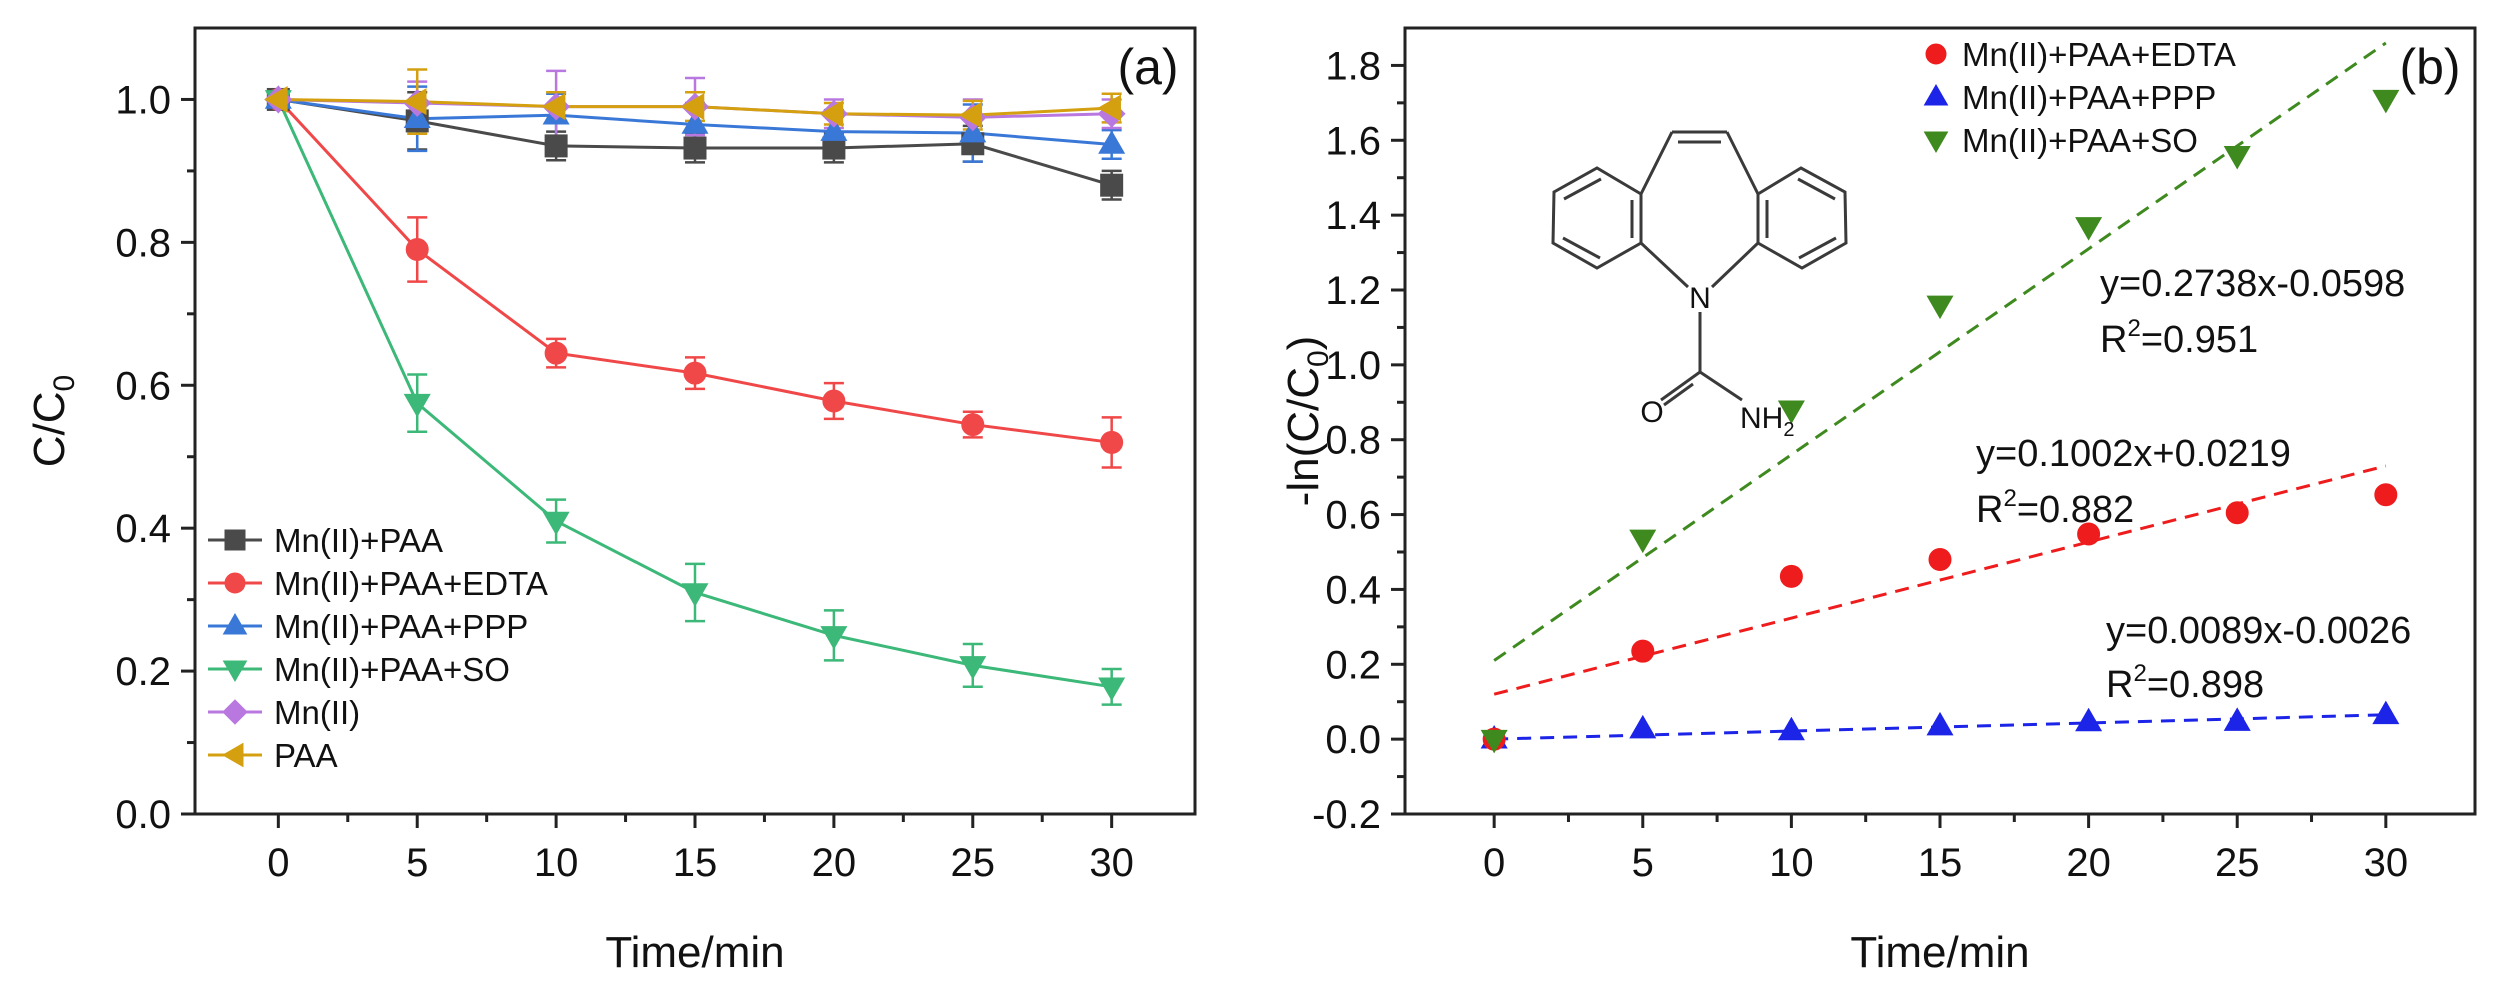  What do you see at coordinates (1147, 67) in the screenshot?
I see `panel-label-a: (a)` at bounding box center [1147, 67].